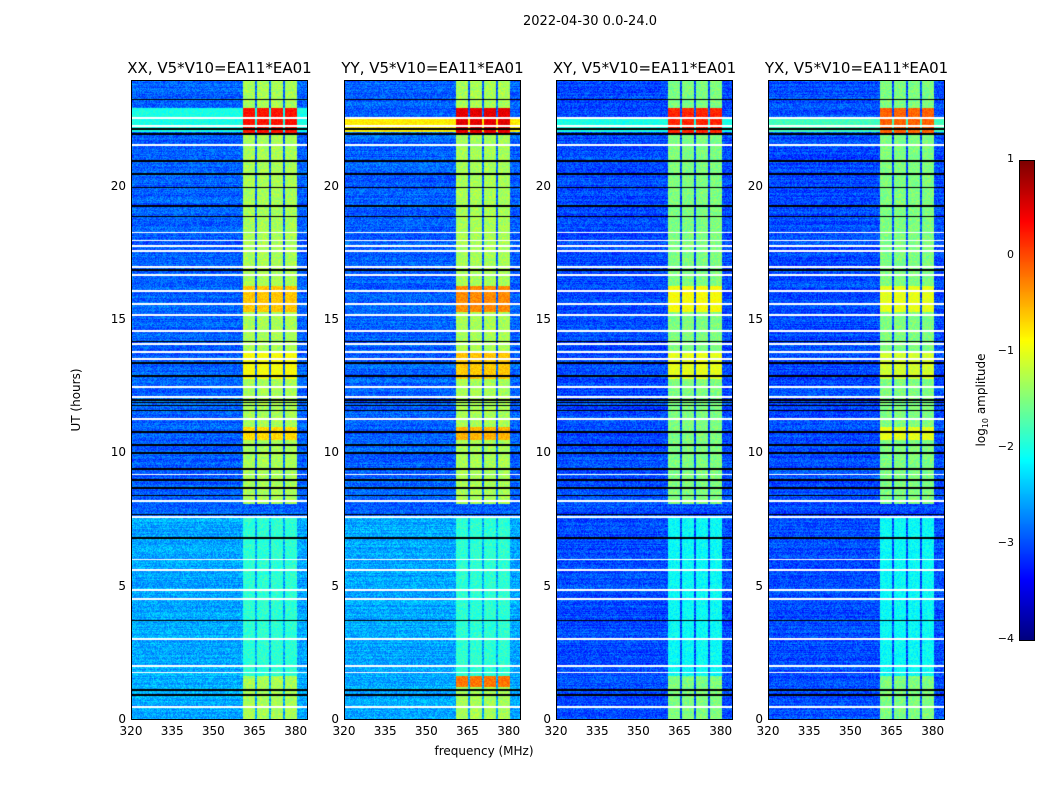 The width and height of the screenshot is (1050, 800). Describe the element at coordinates (1005, 542) in the screenshot. I see `colorbar-tick-label: −3` at that location.